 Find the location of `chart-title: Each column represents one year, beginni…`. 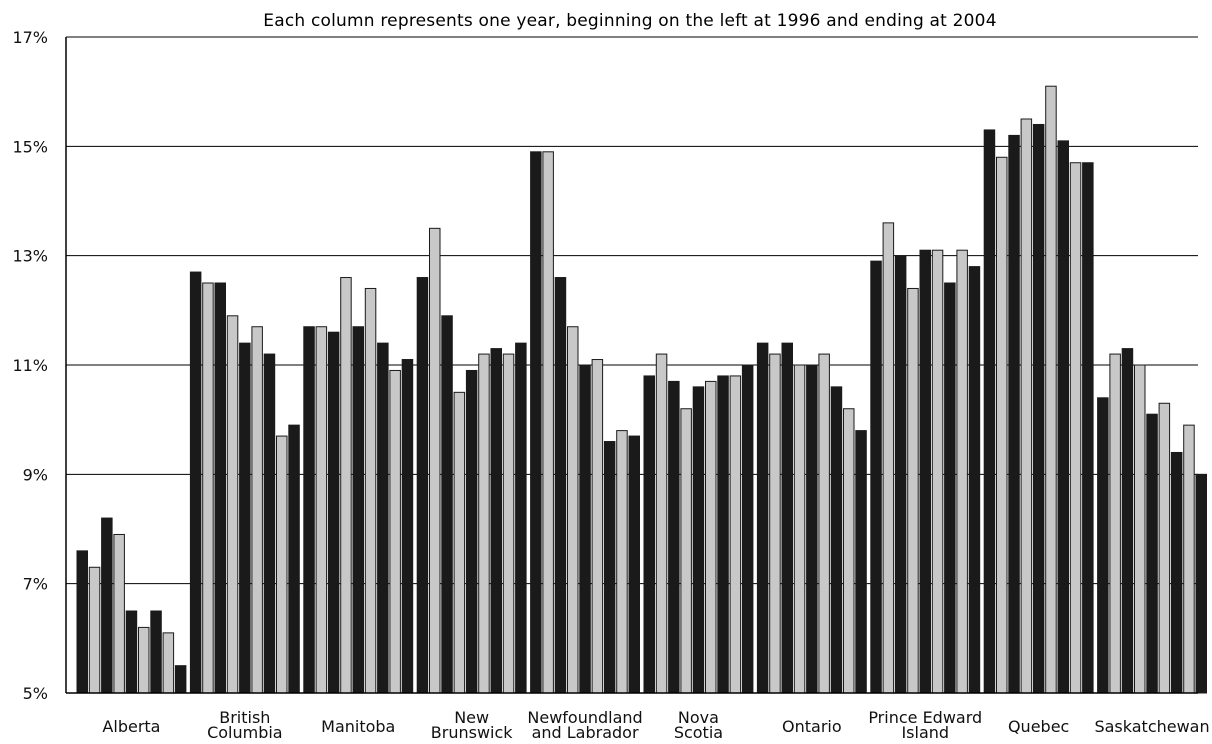

chart-title: Each column represents one year, beginni… is located at coordinates (629, 21).